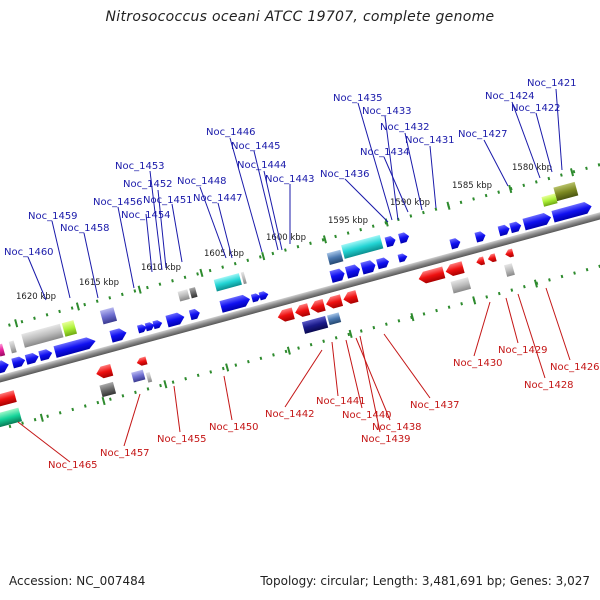 Image resolution: width=600 pixels, height=600 pixels. Describe the element at coordinates (387, 111) in the screenshot. I see `gene-label: Noc_1433` at that location.